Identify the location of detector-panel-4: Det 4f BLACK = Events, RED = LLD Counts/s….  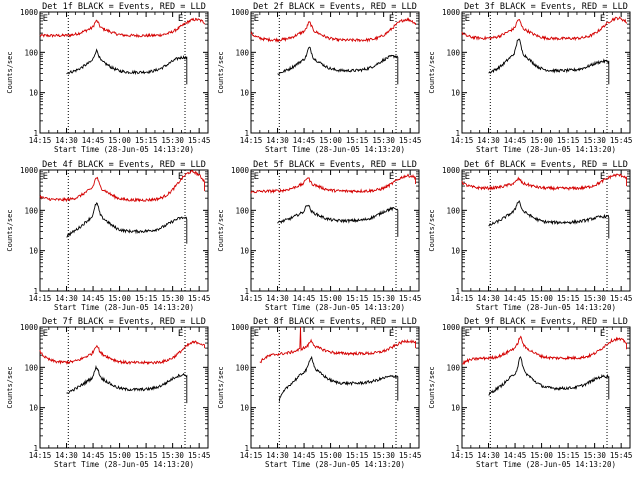
(108, 236).